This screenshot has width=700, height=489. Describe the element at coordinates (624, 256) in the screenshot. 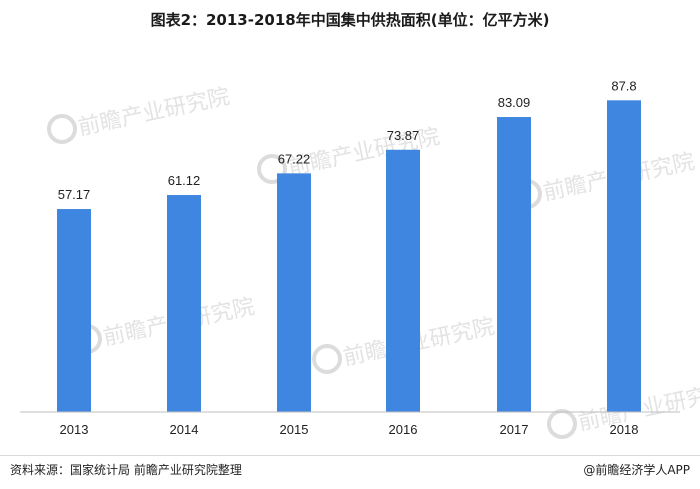

I see `bar-2018` at that location.